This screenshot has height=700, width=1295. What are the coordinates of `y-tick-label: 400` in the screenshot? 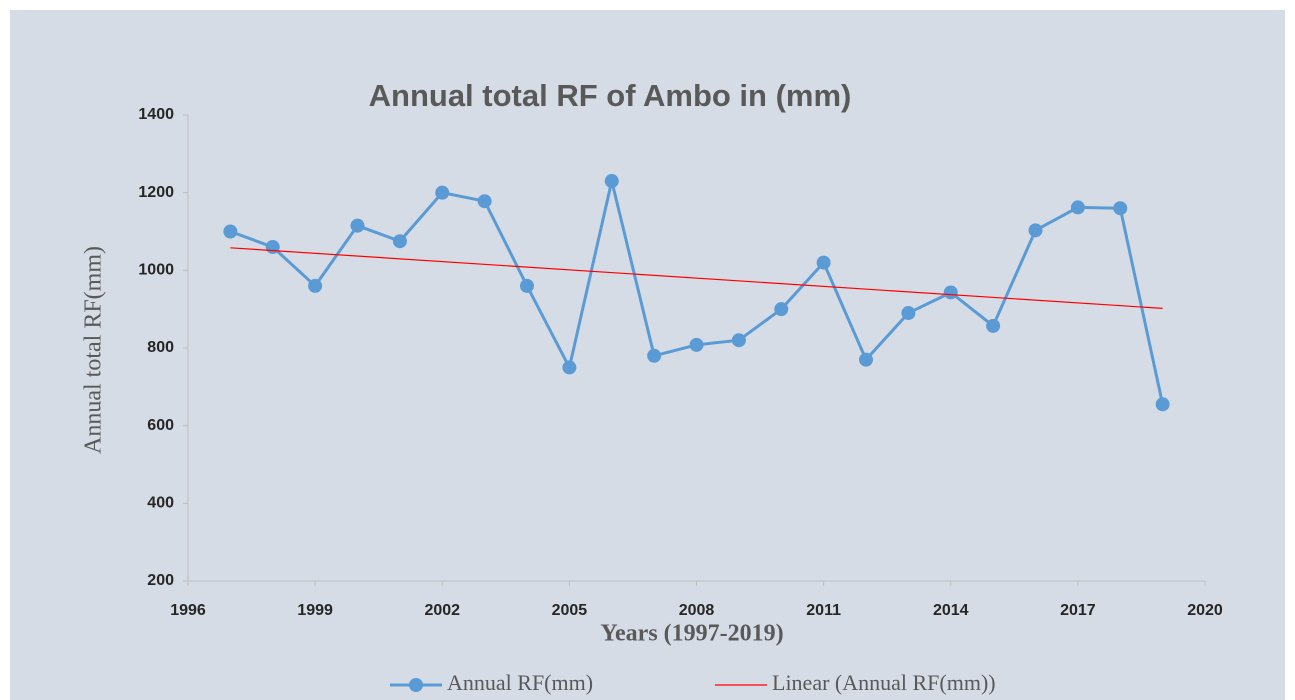 It's located at (160, 503).